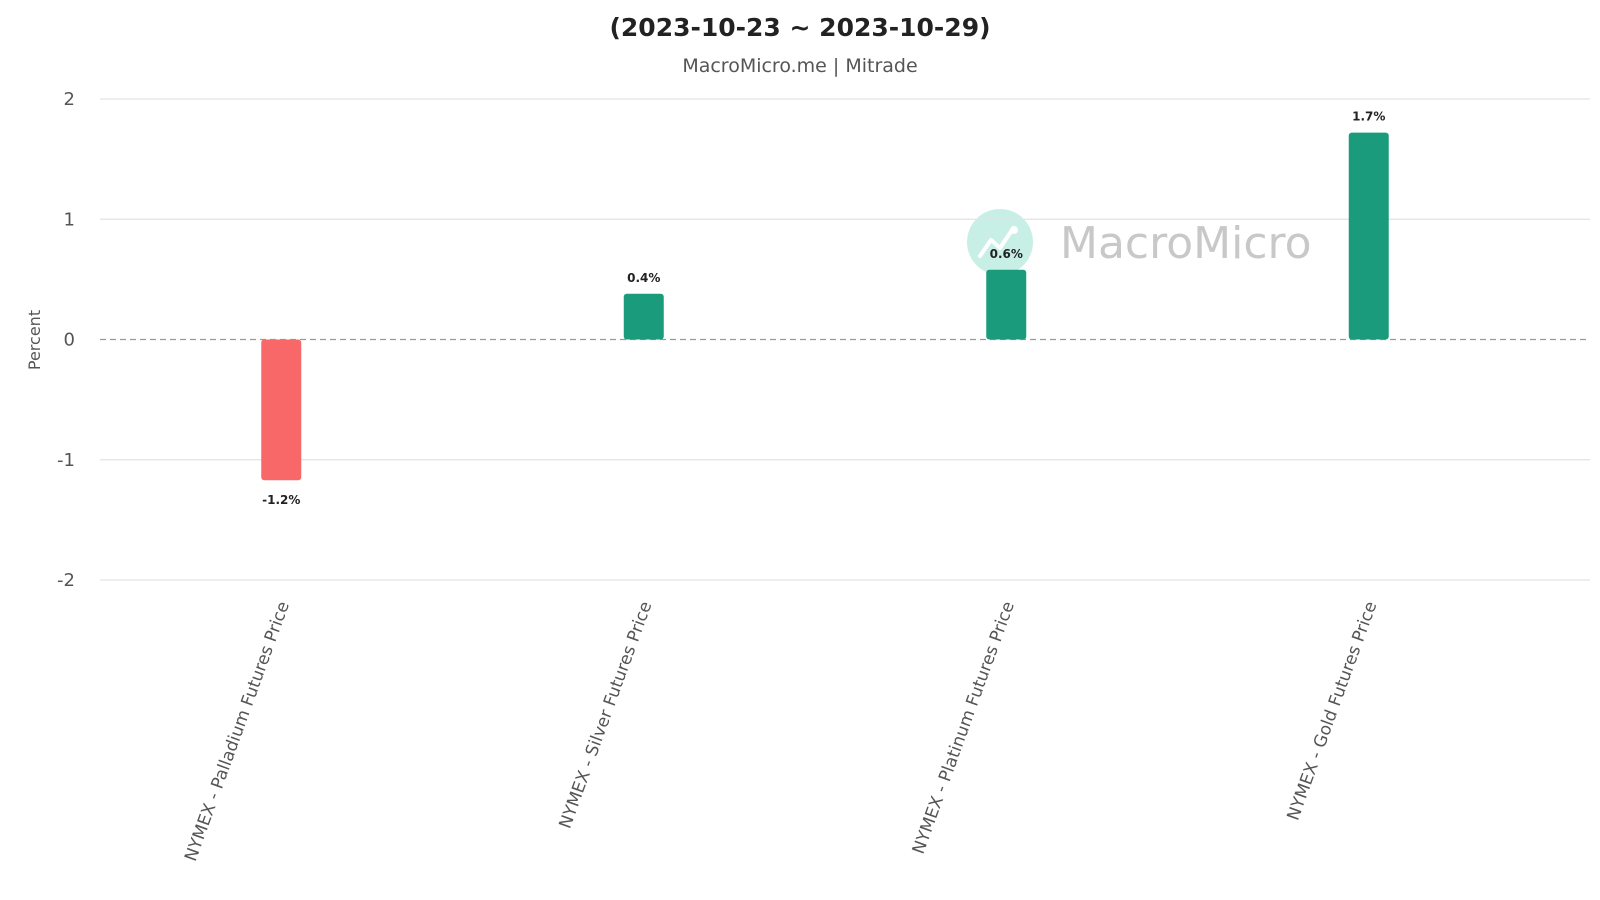 This screenshot has width=1600, height=900. I want to click on data-label: -1.2%, so click(281, 500).